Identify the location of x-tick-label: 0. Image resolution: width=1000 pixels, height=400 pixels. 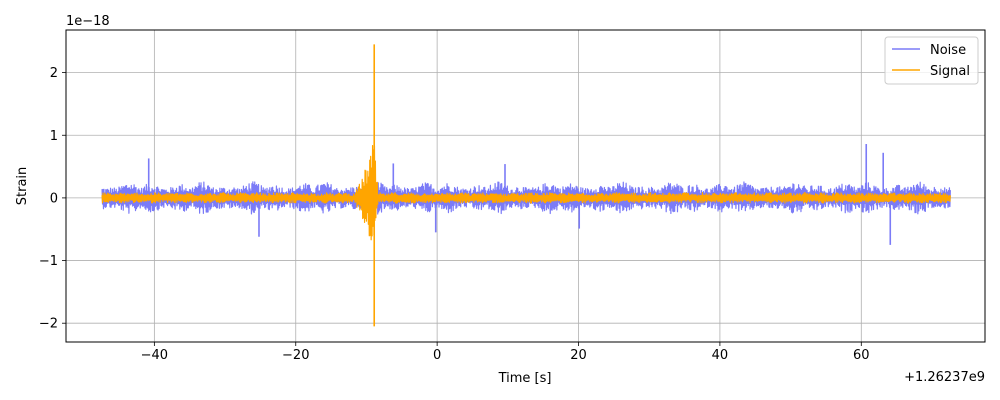
(437, 355).